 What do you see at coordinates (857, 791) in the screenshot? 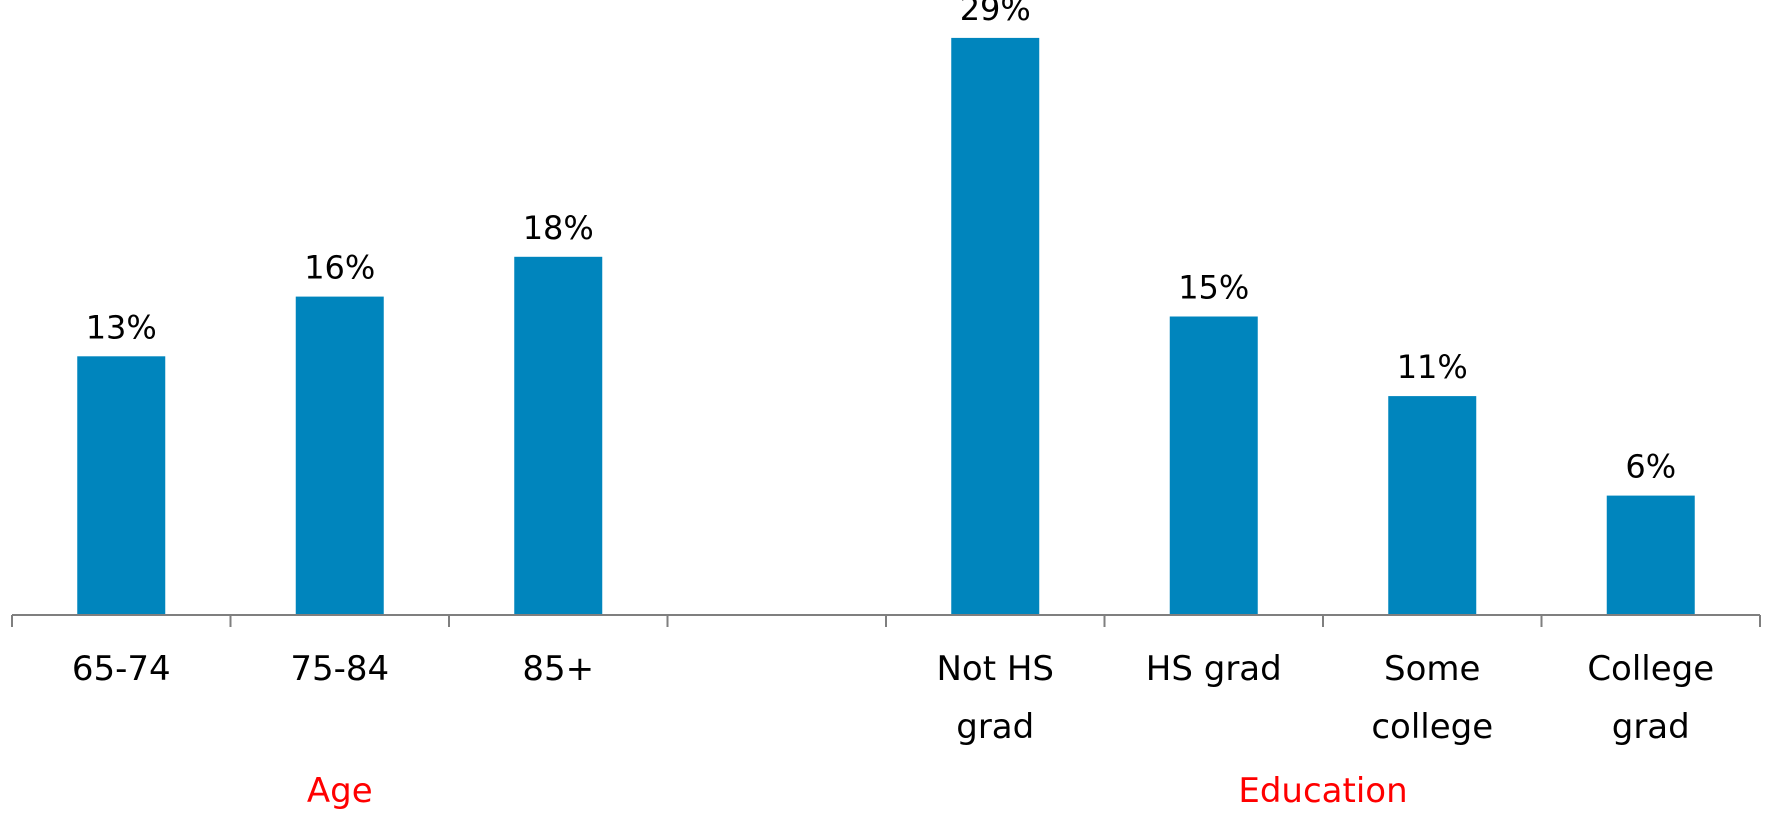
I see `group-labels-layer: Age Education` at bounding box center [857, 791].